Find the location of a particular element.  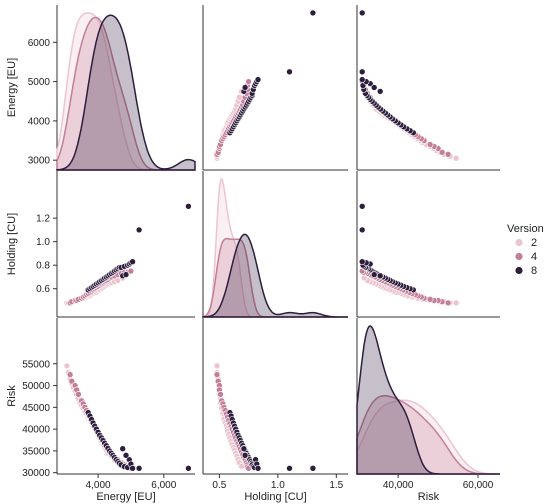

xlabel-energy: Energy [EU] is located at coordinates (125, 497).